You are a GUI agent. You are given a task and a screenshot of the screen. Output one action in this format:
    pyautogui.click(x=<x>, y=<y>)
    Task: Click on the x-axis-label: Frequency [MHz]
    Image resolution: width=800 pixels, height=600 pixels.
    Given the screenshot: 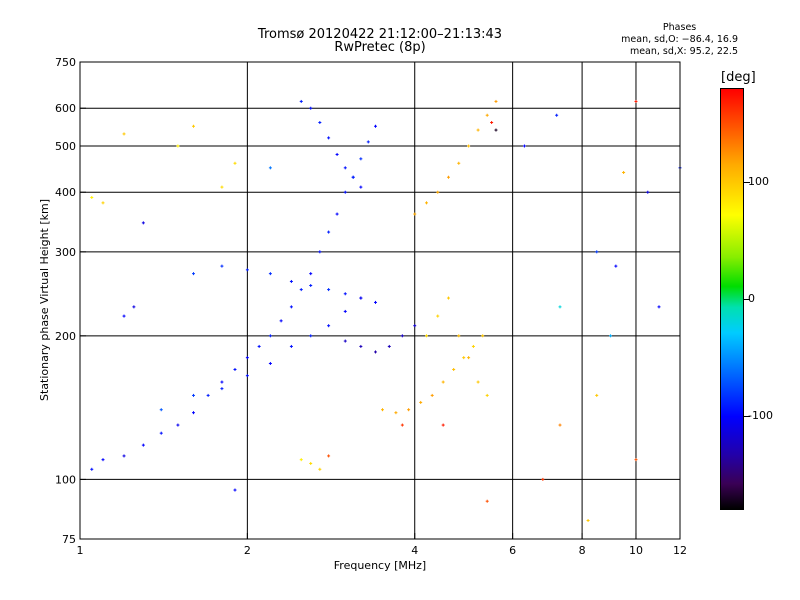 What is the action you would take?
    pyautogui.click(x=380, y=565)
    